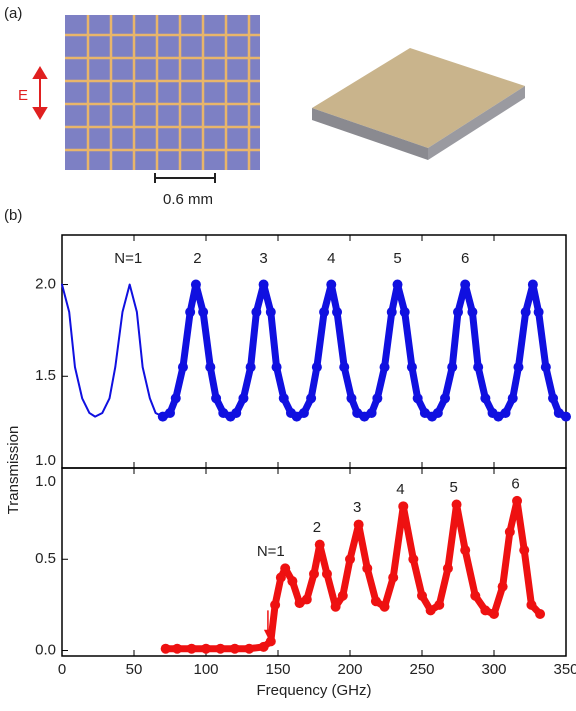  I want to click on cutoff-arrowhead, so click(267, 633).